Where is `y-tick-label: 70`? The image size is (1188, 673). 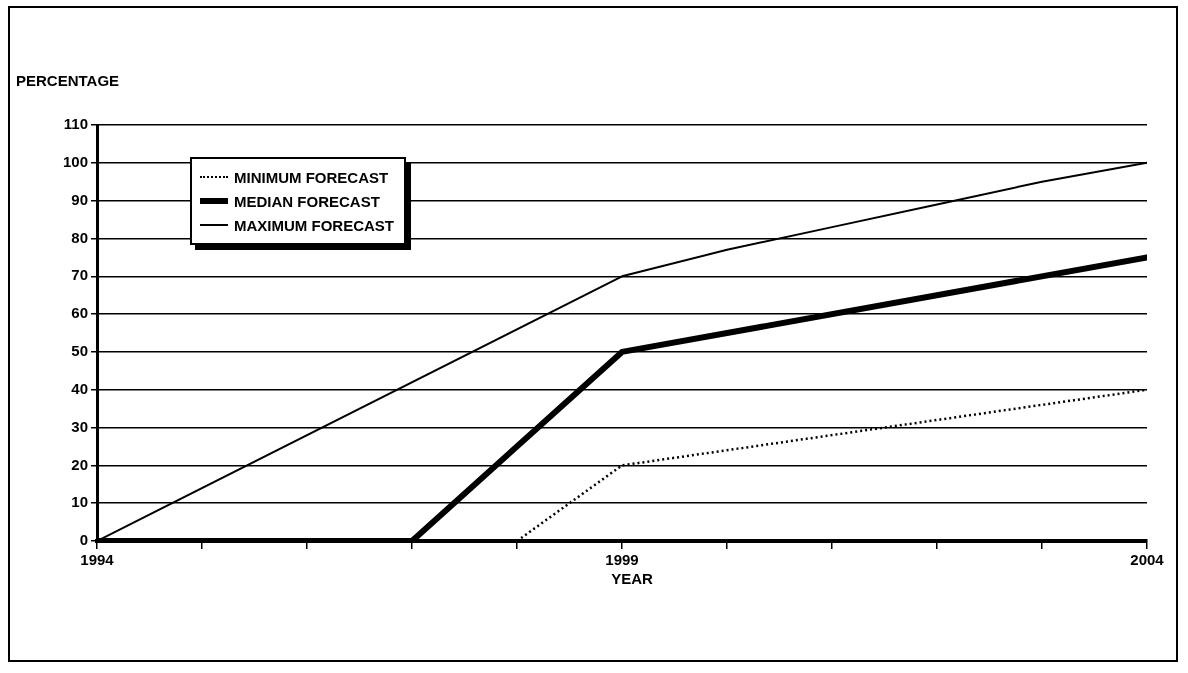
y-tick-label: 70 is located at coordinates (80, 275).